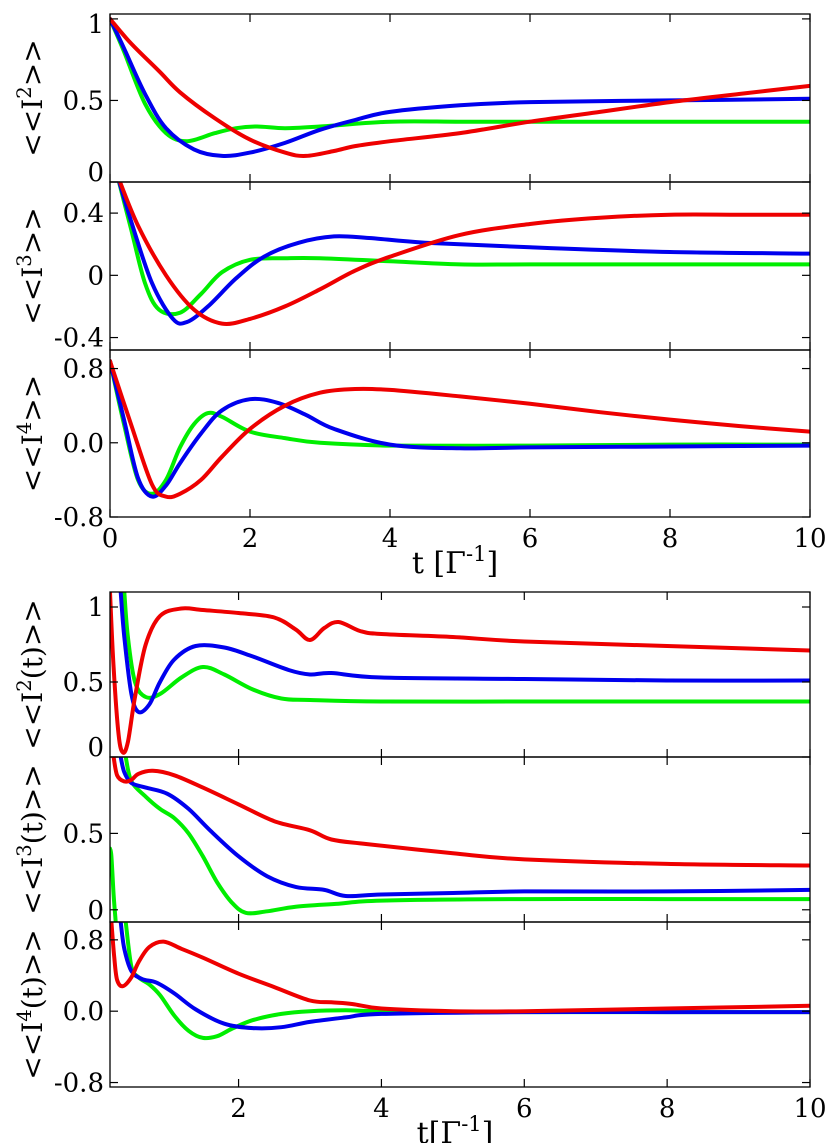  I want to click on y-axis-label: <<I4>>, so click(31, 433).